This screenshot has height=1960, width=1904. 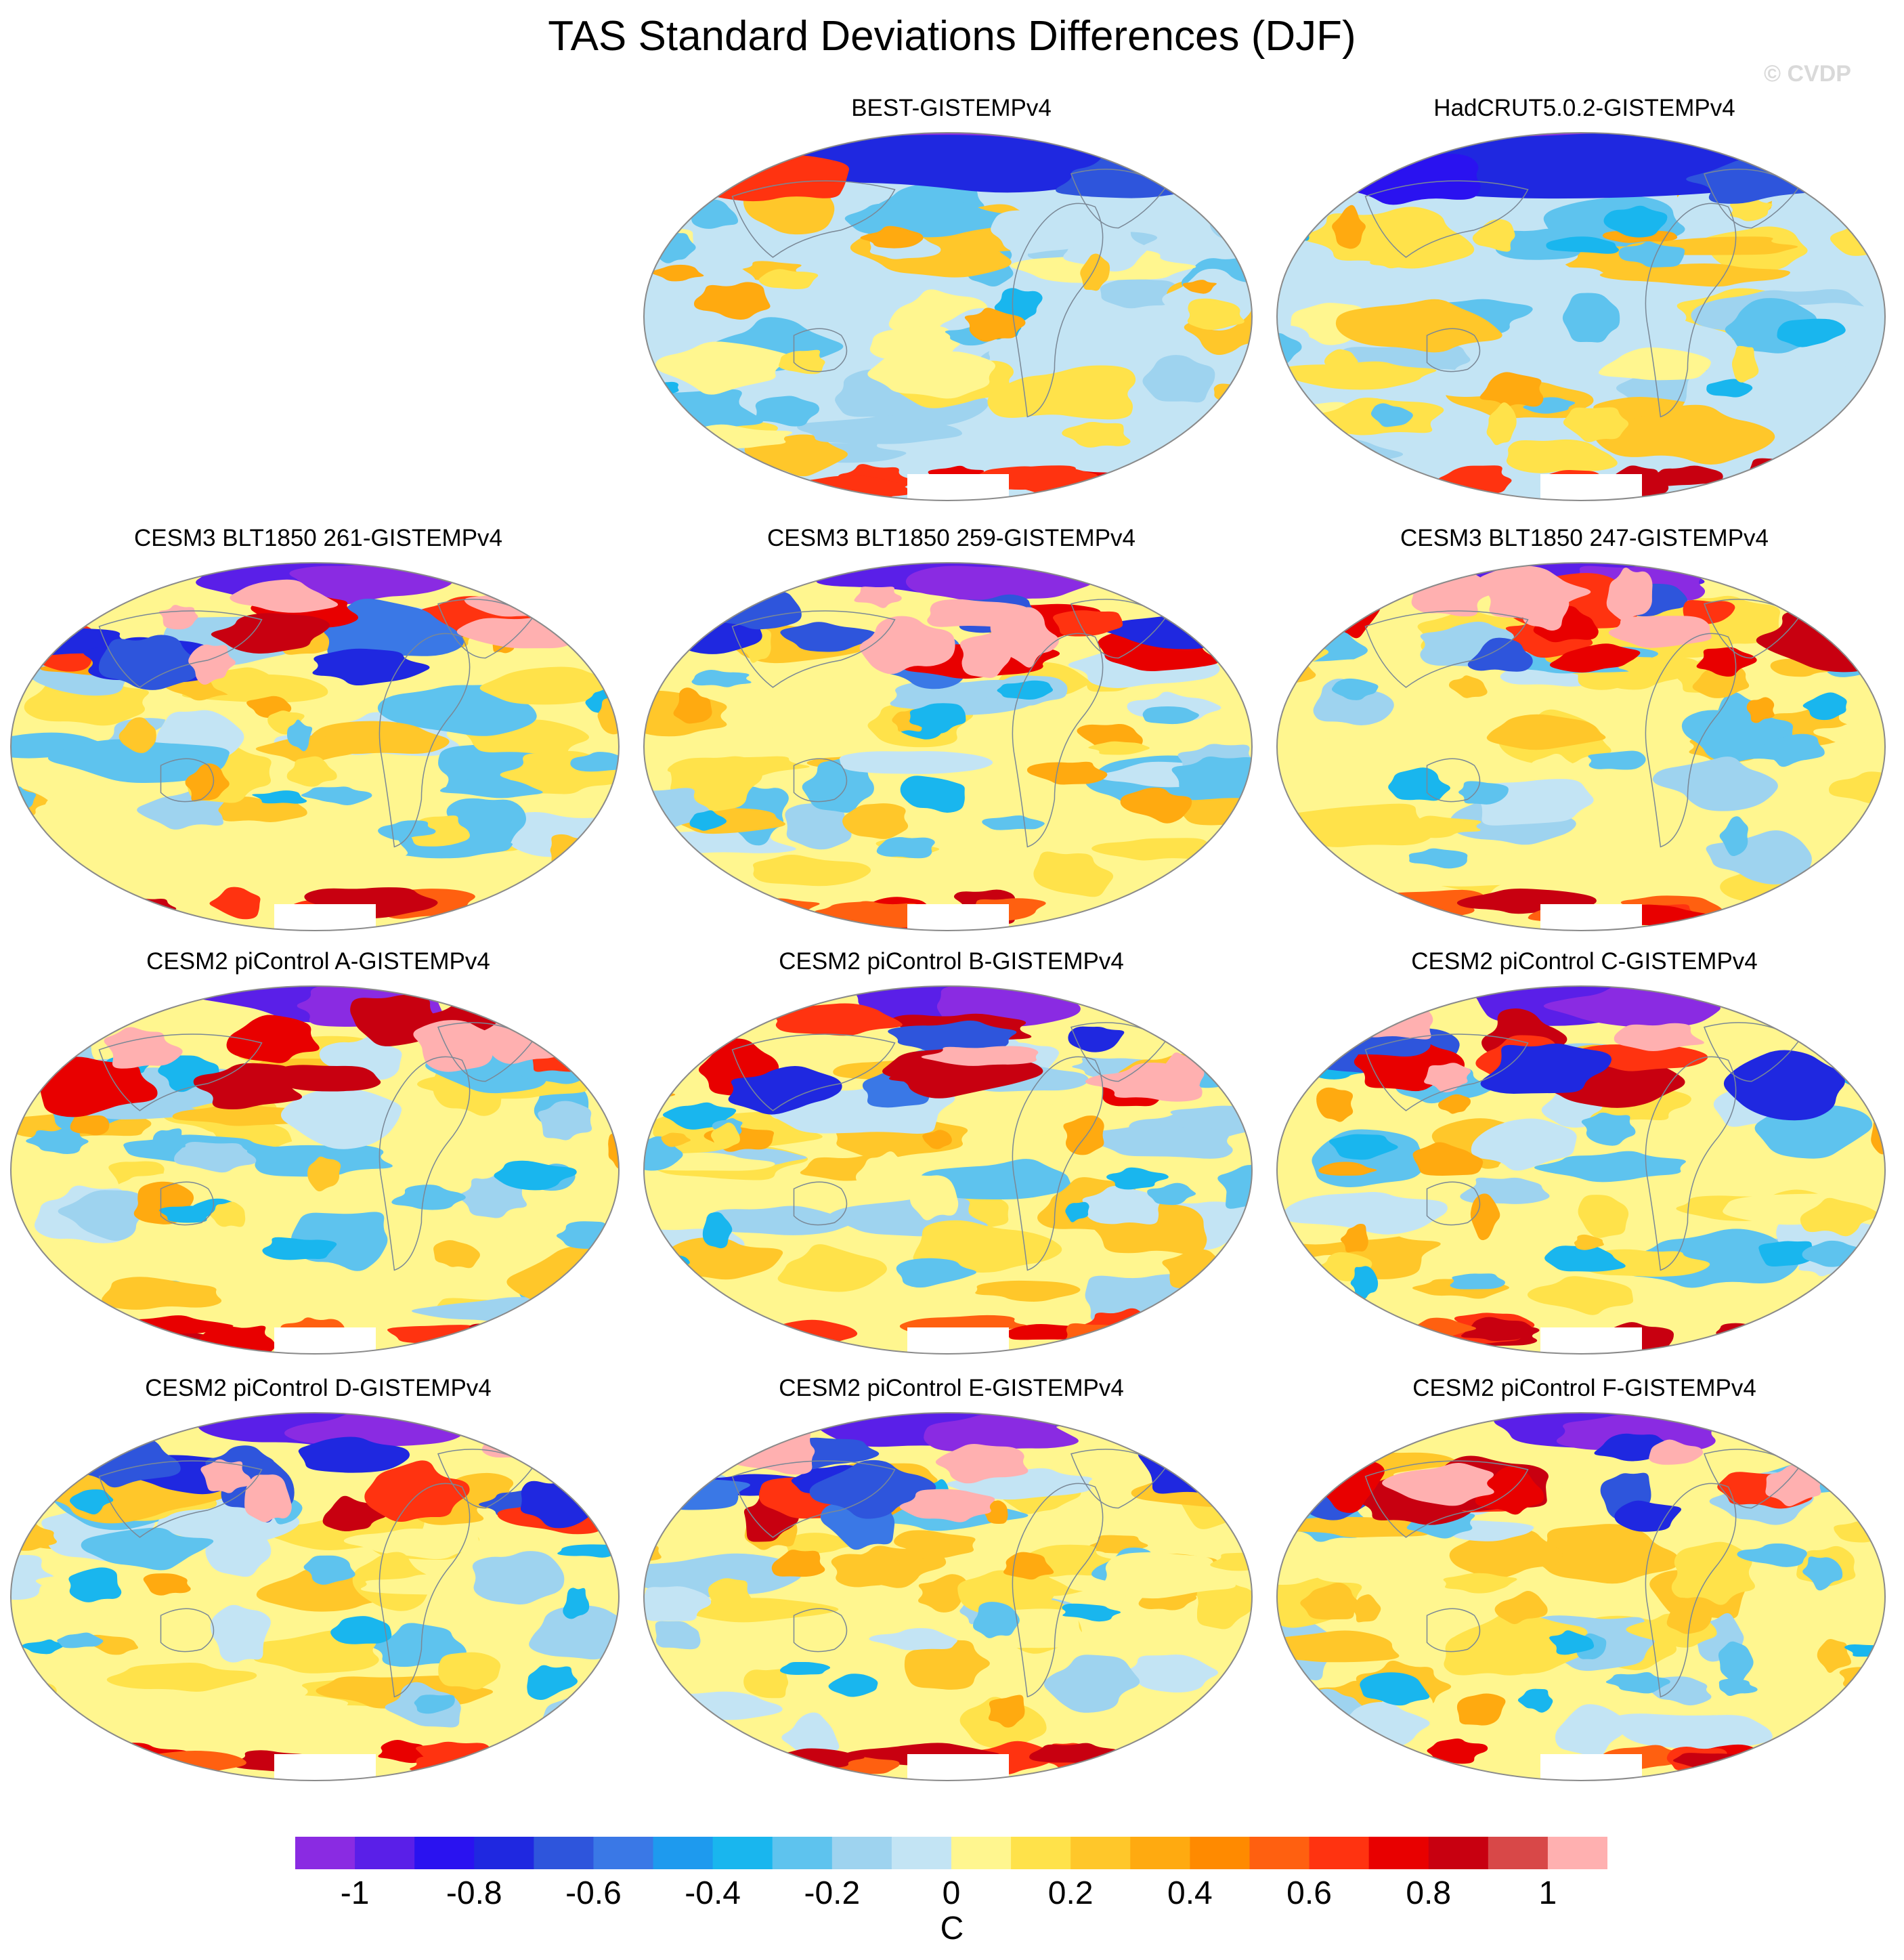 What do you see at coordinates (1548, 1893) in the screenshot?
I see `colorbar-tick-label: 1` at bounding box center [1548, 1893].